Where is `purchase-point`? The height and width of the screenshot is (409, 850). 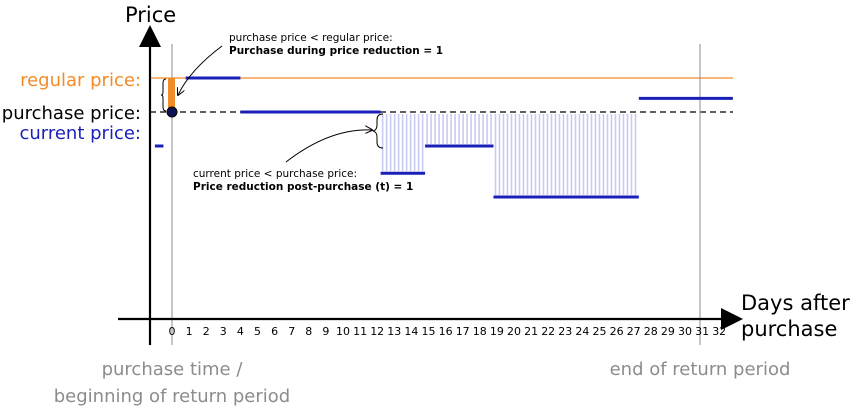
purchase-point is located at coordinates (172, 112).